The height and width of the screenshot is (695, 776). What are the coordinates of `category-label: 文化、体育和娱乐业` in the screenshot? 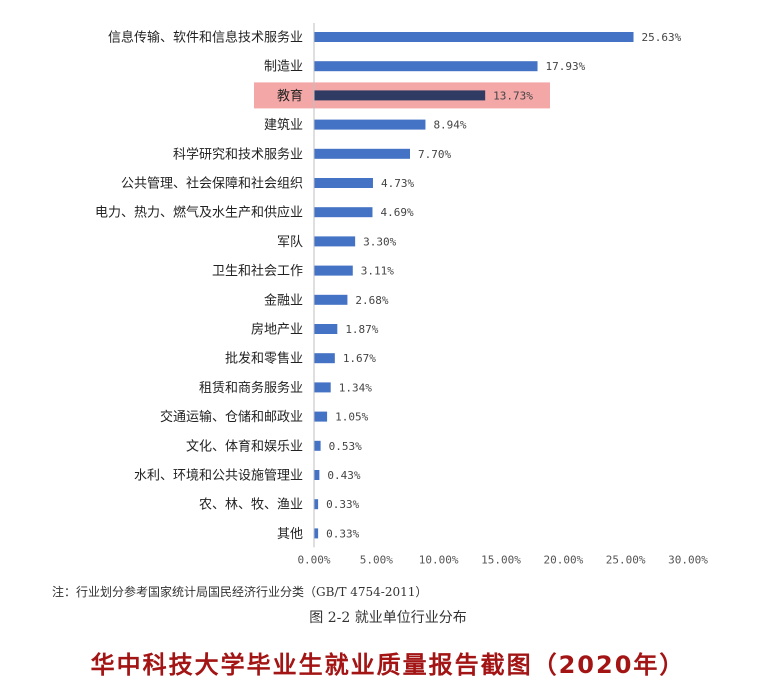 It's located at (244, 446).